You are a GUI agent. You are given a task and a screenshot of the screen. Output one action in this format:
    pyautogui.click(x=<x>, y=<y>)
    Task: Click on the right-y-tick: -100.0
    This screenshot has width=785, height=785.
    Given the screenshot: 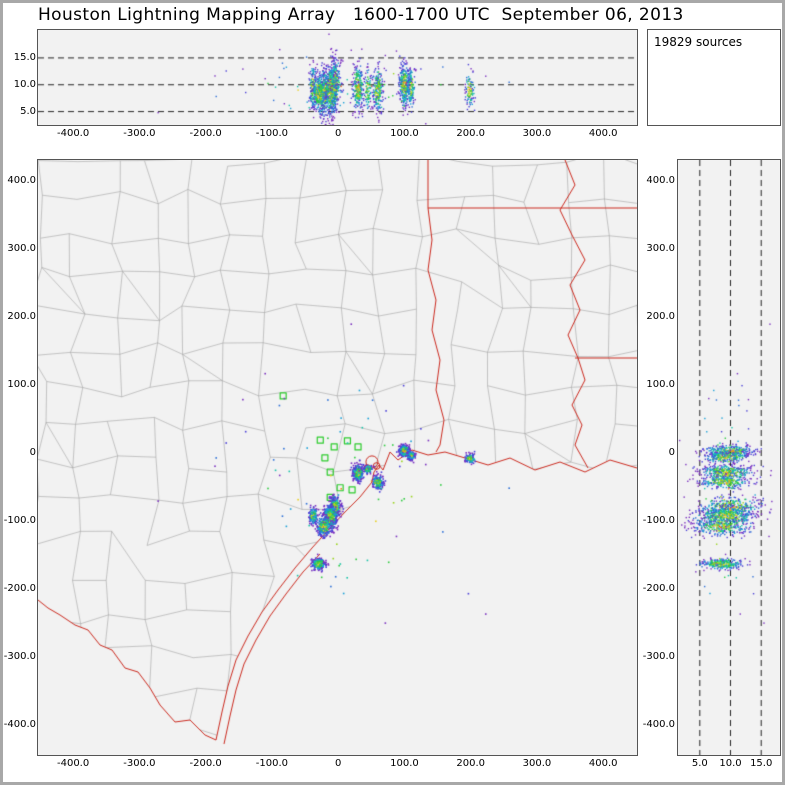 What is the action you would take?
    pyautogui.click(x=658, y=521)
    